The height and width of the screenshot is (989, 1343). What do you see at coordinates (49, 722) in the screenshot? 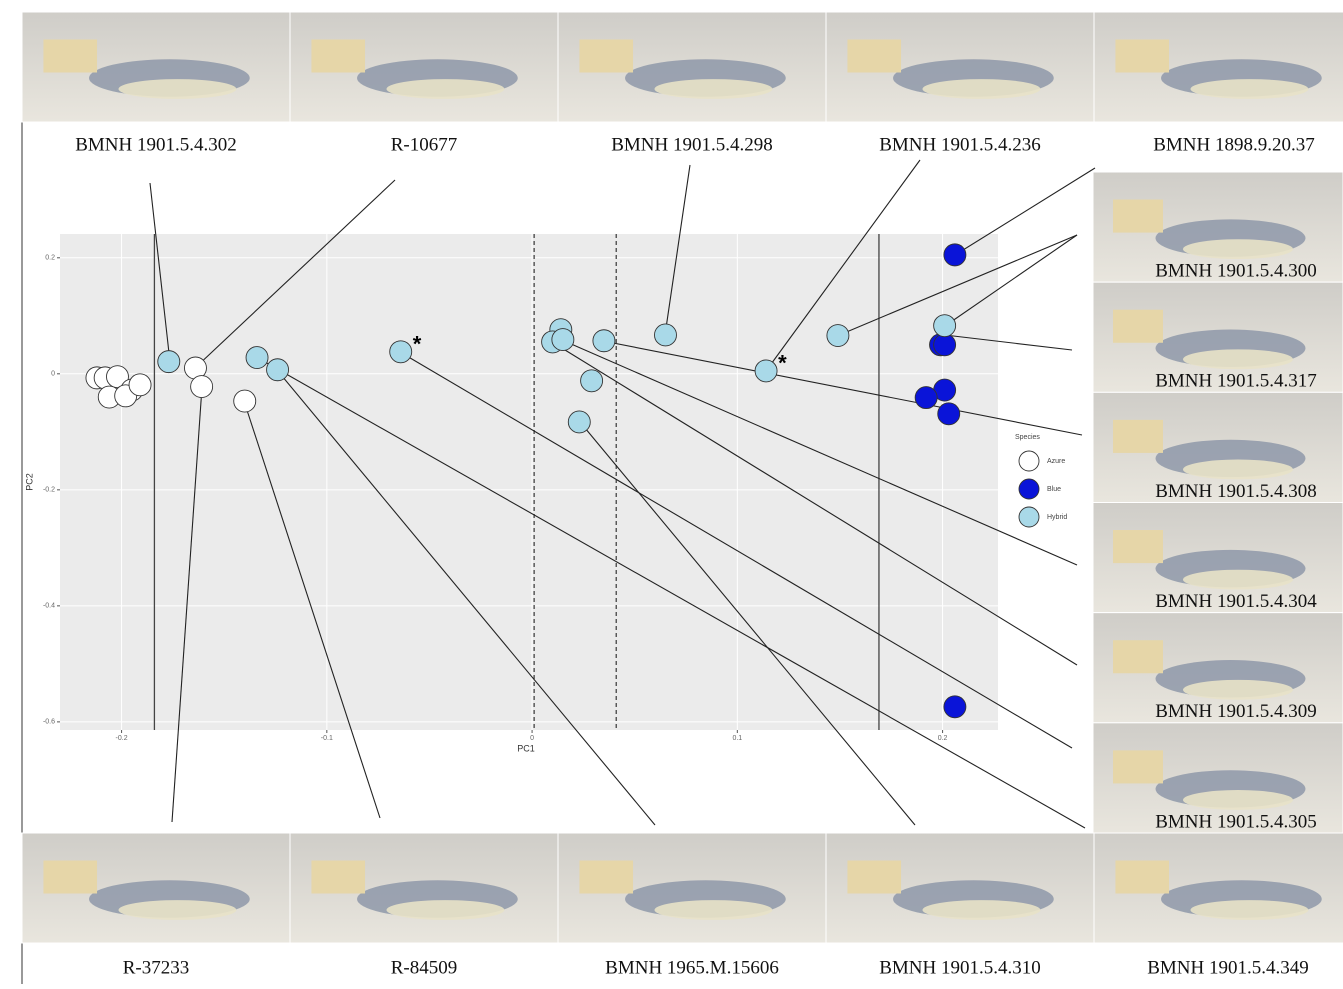
I see `y-tick-label: -0.6` at bounding box center [49, 722].